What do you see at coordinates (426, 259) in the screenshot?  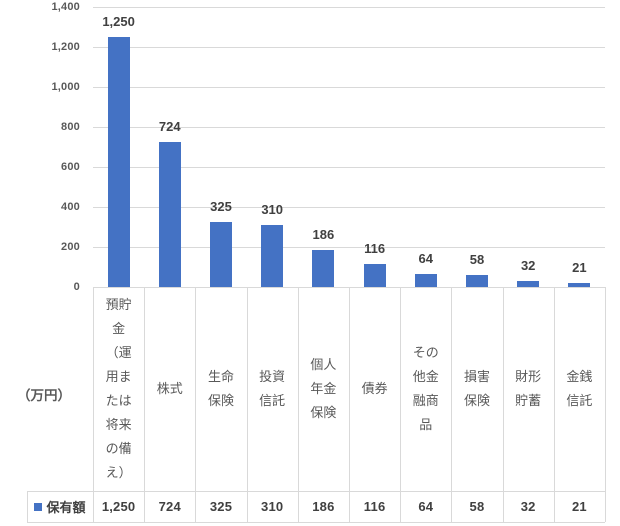 I see `bar-data-label-7: 64` at bounding box center [426, 259].